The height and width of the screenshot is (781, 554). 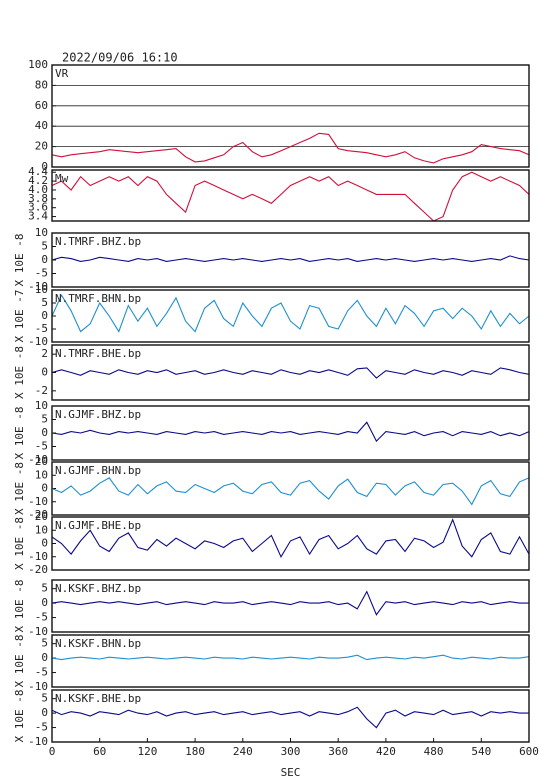 I want to click on y-tick-label: 4.4, so click(x=38, y=171).